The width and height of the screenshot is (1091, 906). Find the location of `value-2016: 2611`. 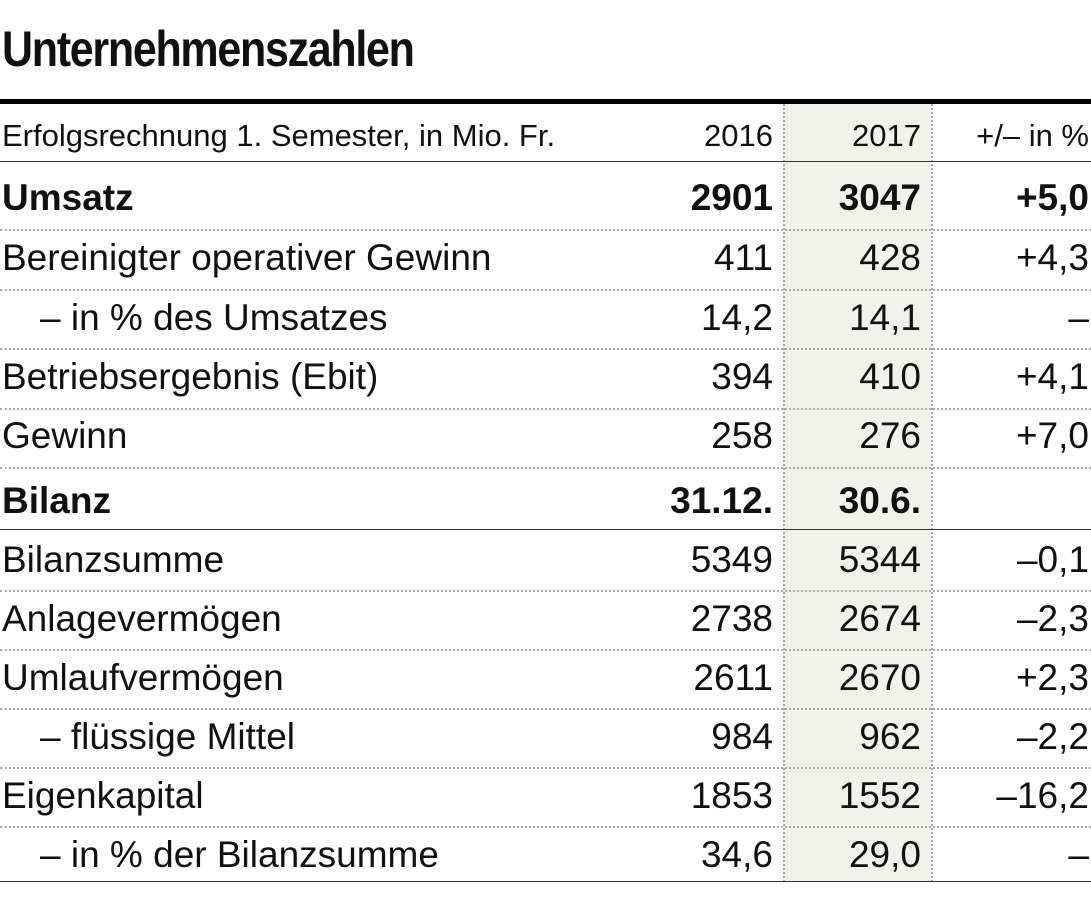

value-2016: 2611 is located at coordinates (733, 677).